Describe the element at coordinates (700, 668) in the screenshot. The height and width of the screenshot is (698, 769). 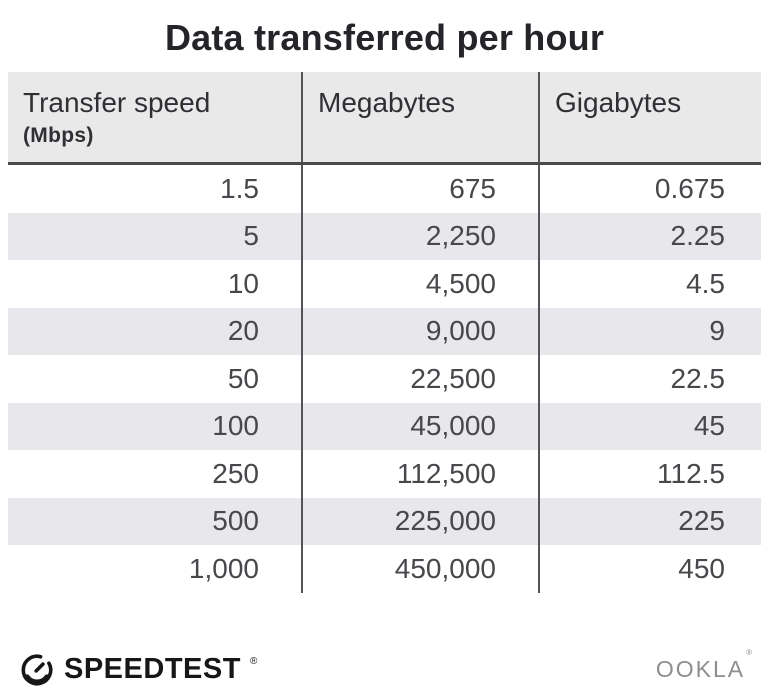
I see `ookla-wordmark: OOKLA` at that location.